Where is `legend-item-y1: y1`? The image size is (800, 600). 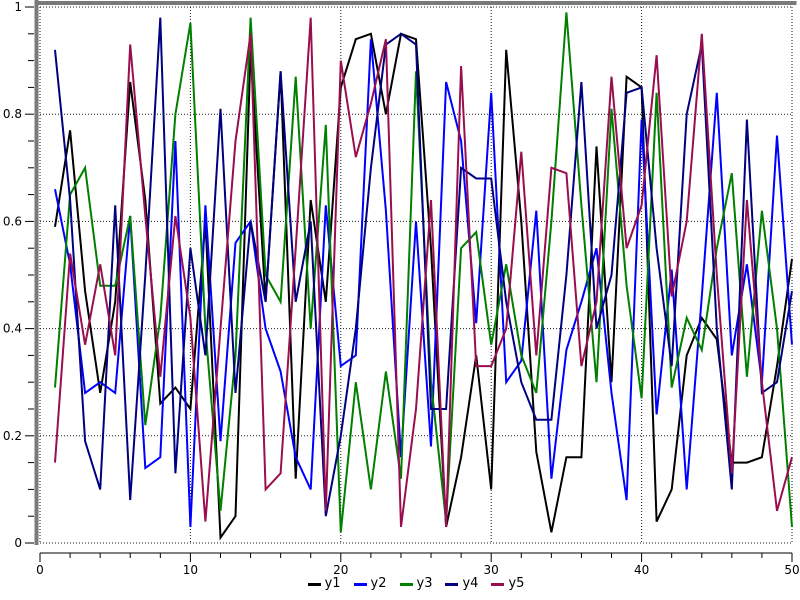 legend-item-y1: y1 is located at coordinates (324, 583).